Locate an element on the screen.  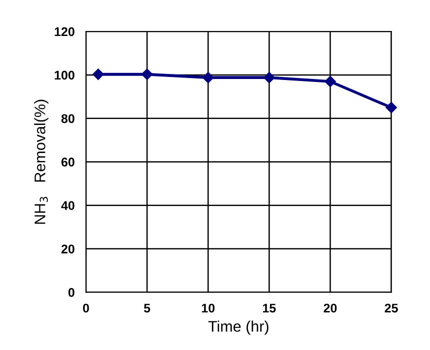
y-tick-label: 100 is located at coordinates (64, 75).